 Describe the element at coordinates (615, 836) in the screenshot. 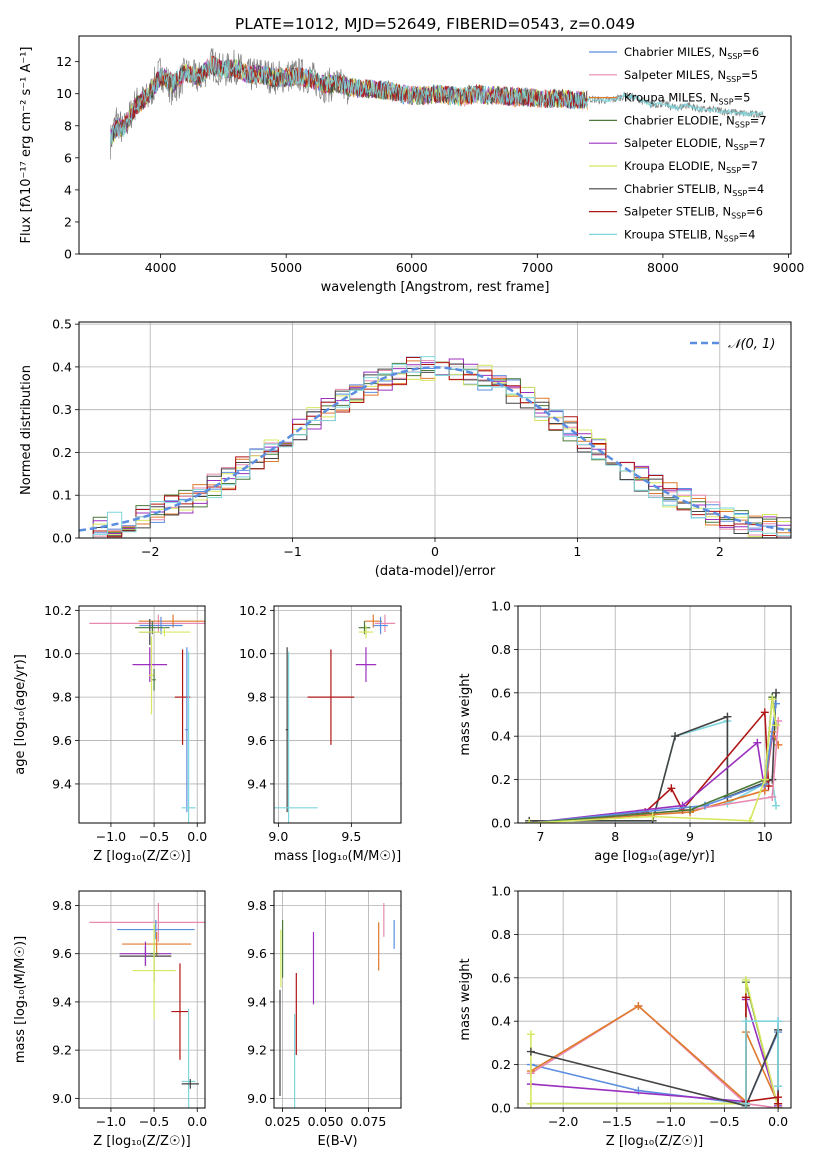

I see `x-tick-label: 8` at that location.